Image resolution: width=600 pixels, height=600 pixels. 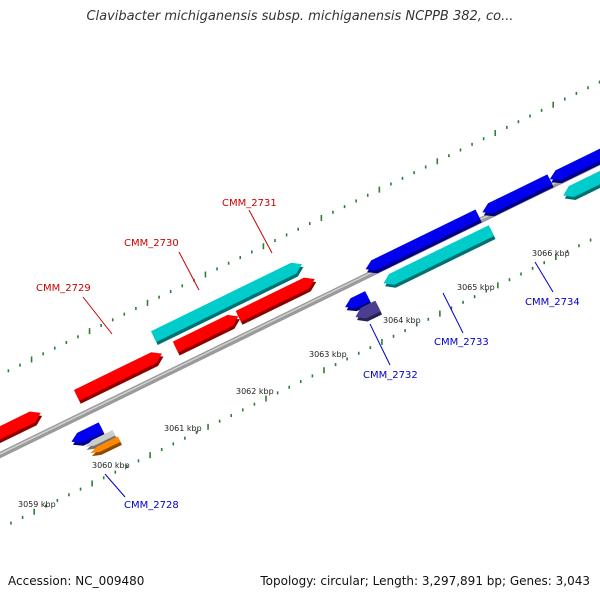 What do you see at coordinates (76, 581) in the screenshot?
I see `accession-text: Accession: NC_009480` at bounding box center [76, 581].